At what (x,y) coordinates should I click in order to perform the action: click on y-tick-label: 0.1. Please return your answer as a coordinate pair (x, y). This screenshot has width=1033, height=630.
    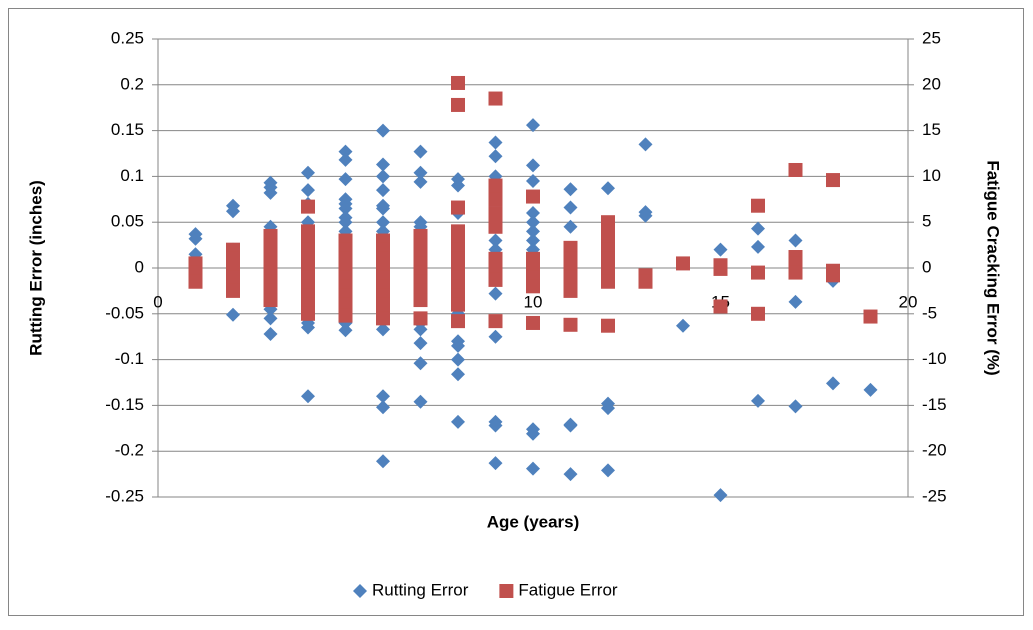
    Looking at the image, I should click on (132, 175).